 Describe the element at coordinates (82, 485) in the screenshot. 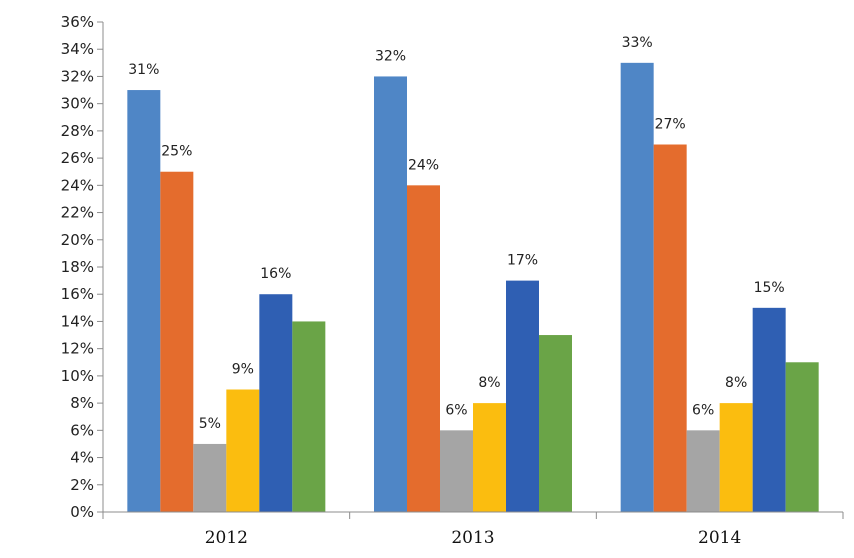

I see `y-tick-label: 2%` at that location.